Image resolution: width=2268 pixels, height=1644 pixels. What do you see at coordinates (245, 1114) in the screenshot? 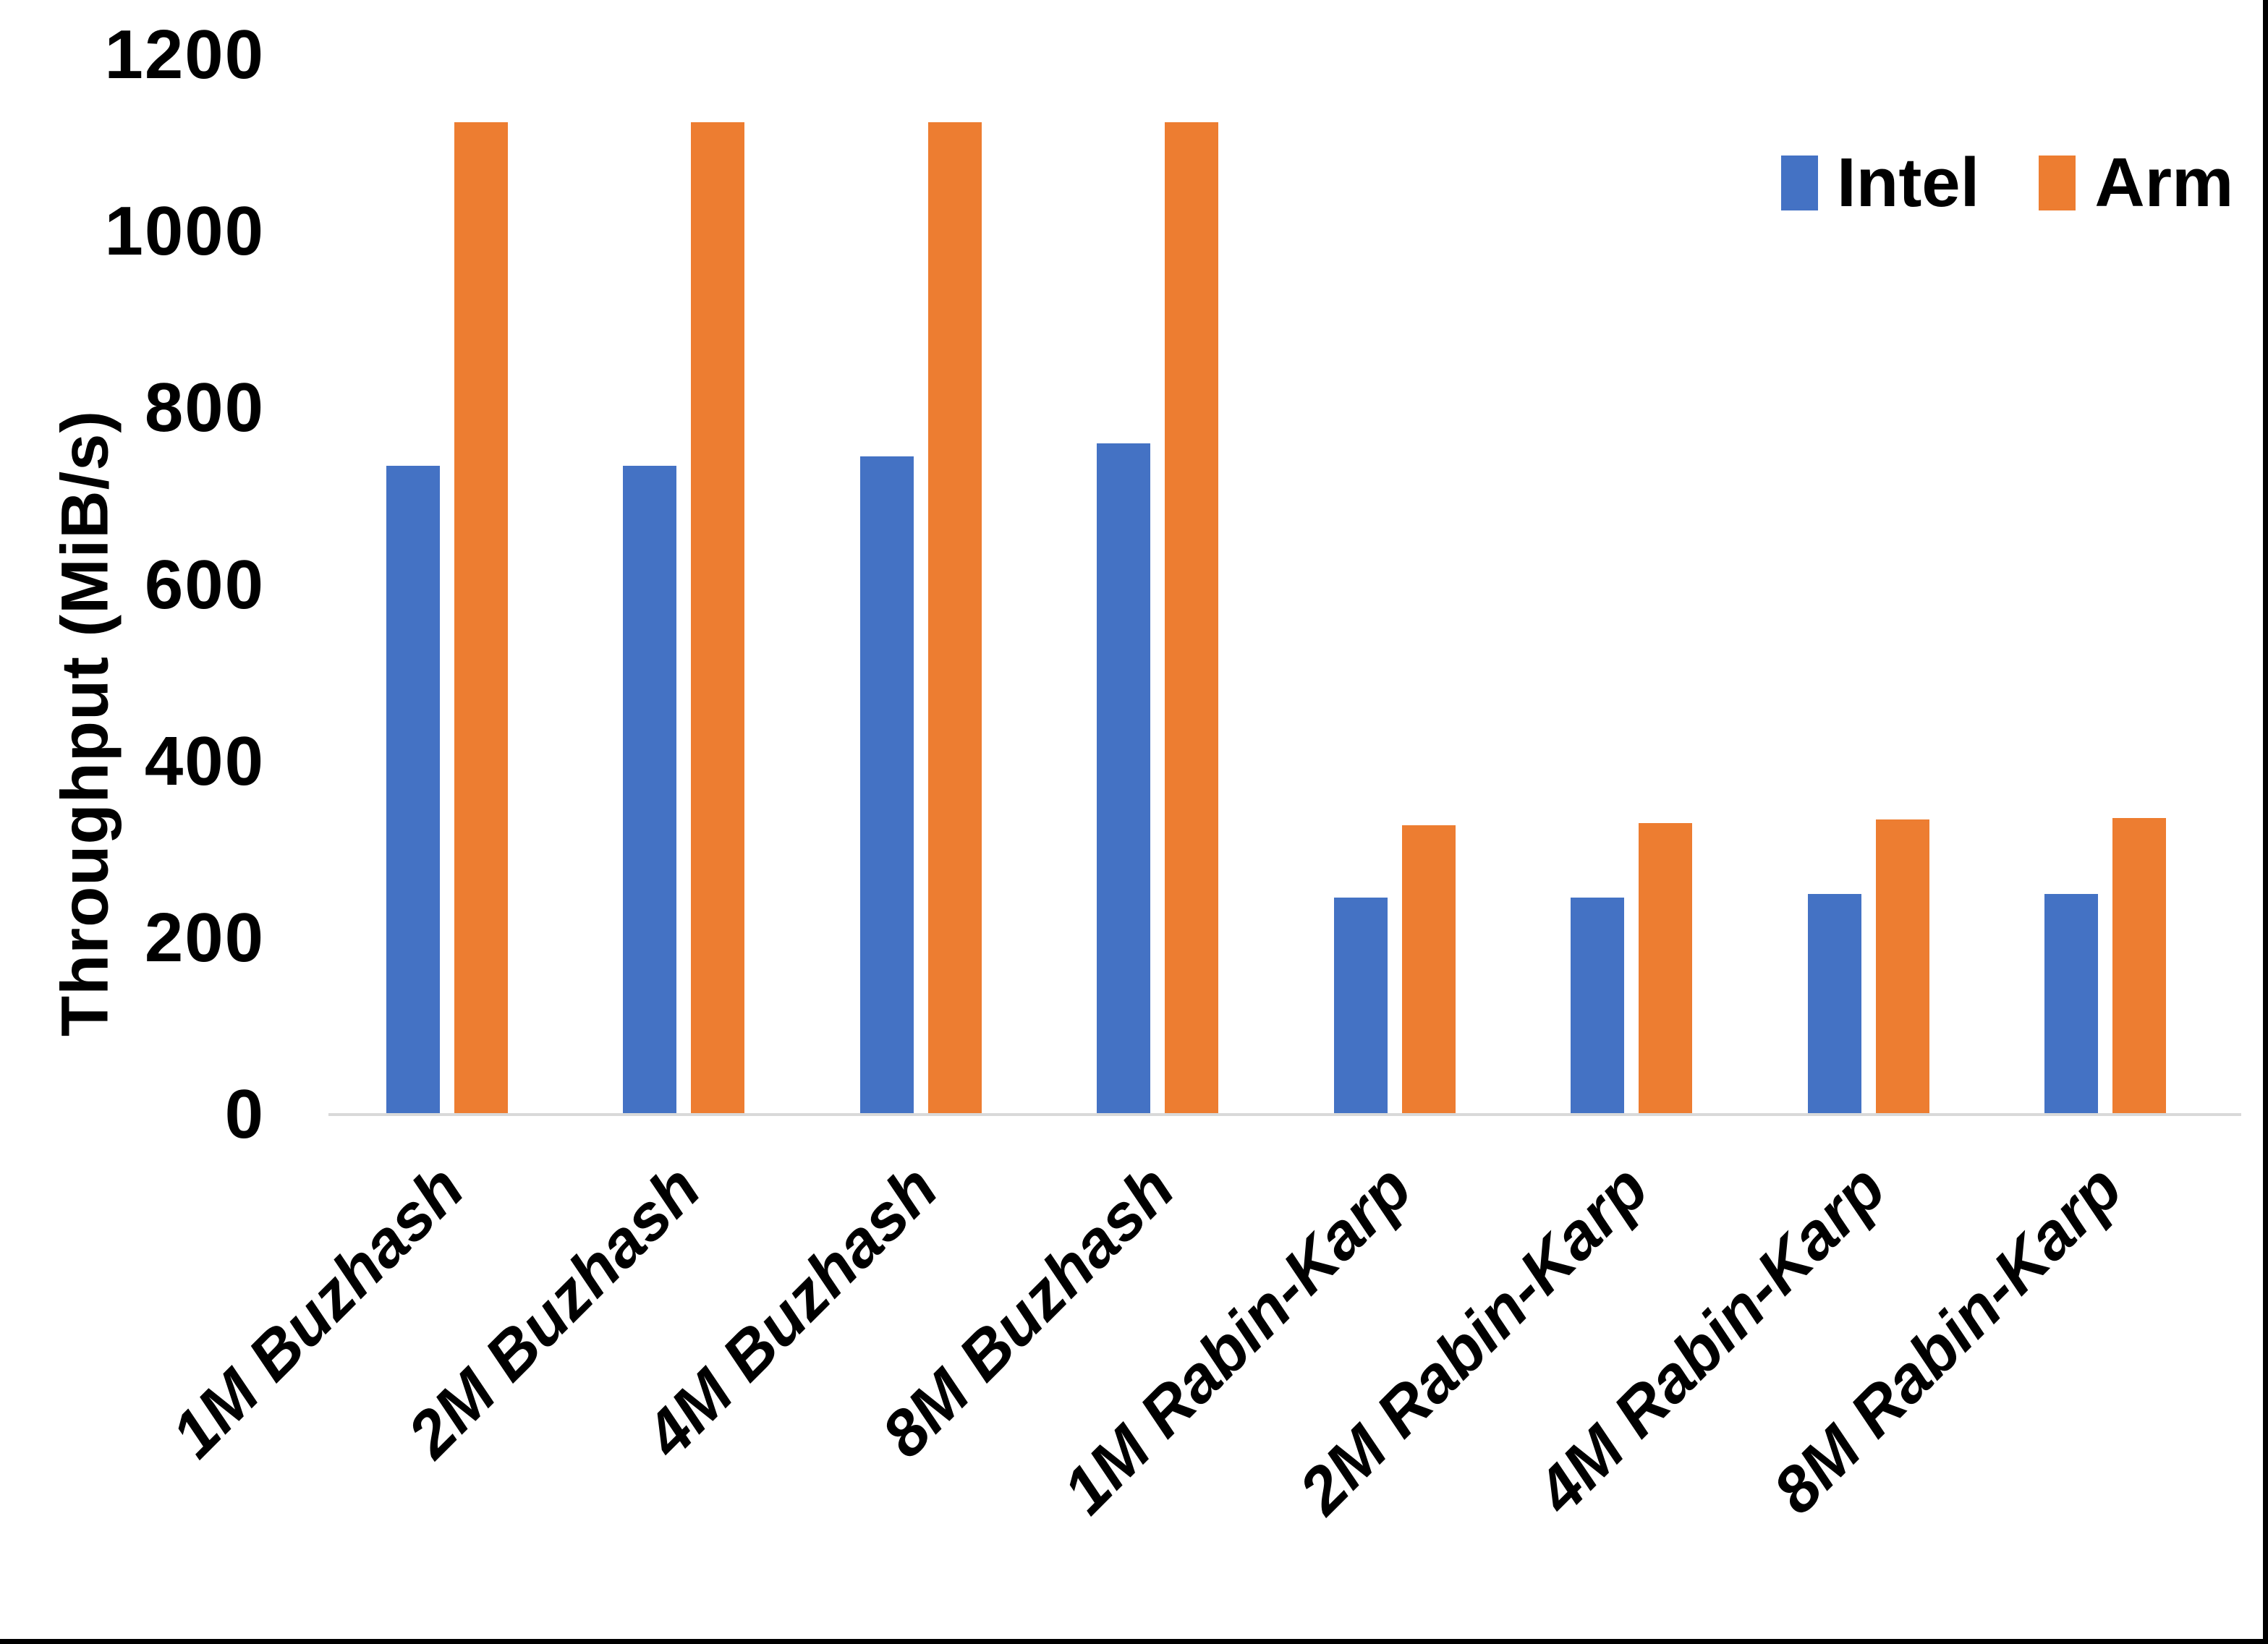
I see `y-tick-label: 0` at bounding box center [245, 1114].